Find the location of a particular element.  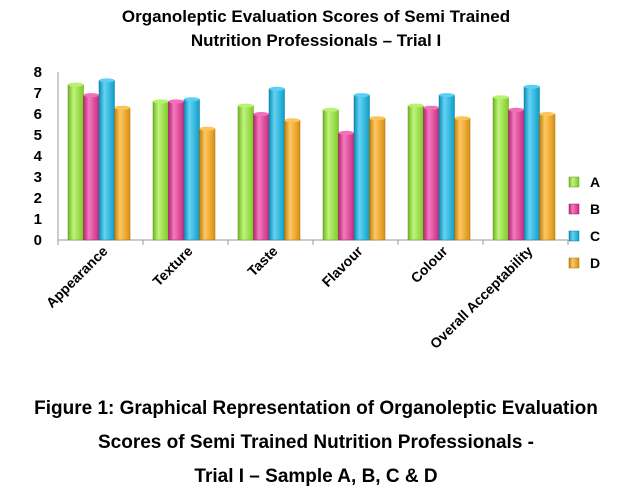

bar-A-texture is located at coordinates (160, 171).